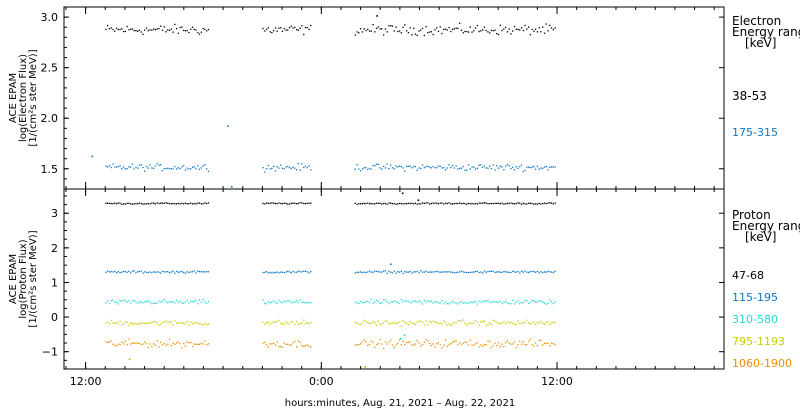 The image size is (800, 410). Describe the element at coordinates (760, 43) in the screenshot. I see `legend-title: [keV]` at that location.